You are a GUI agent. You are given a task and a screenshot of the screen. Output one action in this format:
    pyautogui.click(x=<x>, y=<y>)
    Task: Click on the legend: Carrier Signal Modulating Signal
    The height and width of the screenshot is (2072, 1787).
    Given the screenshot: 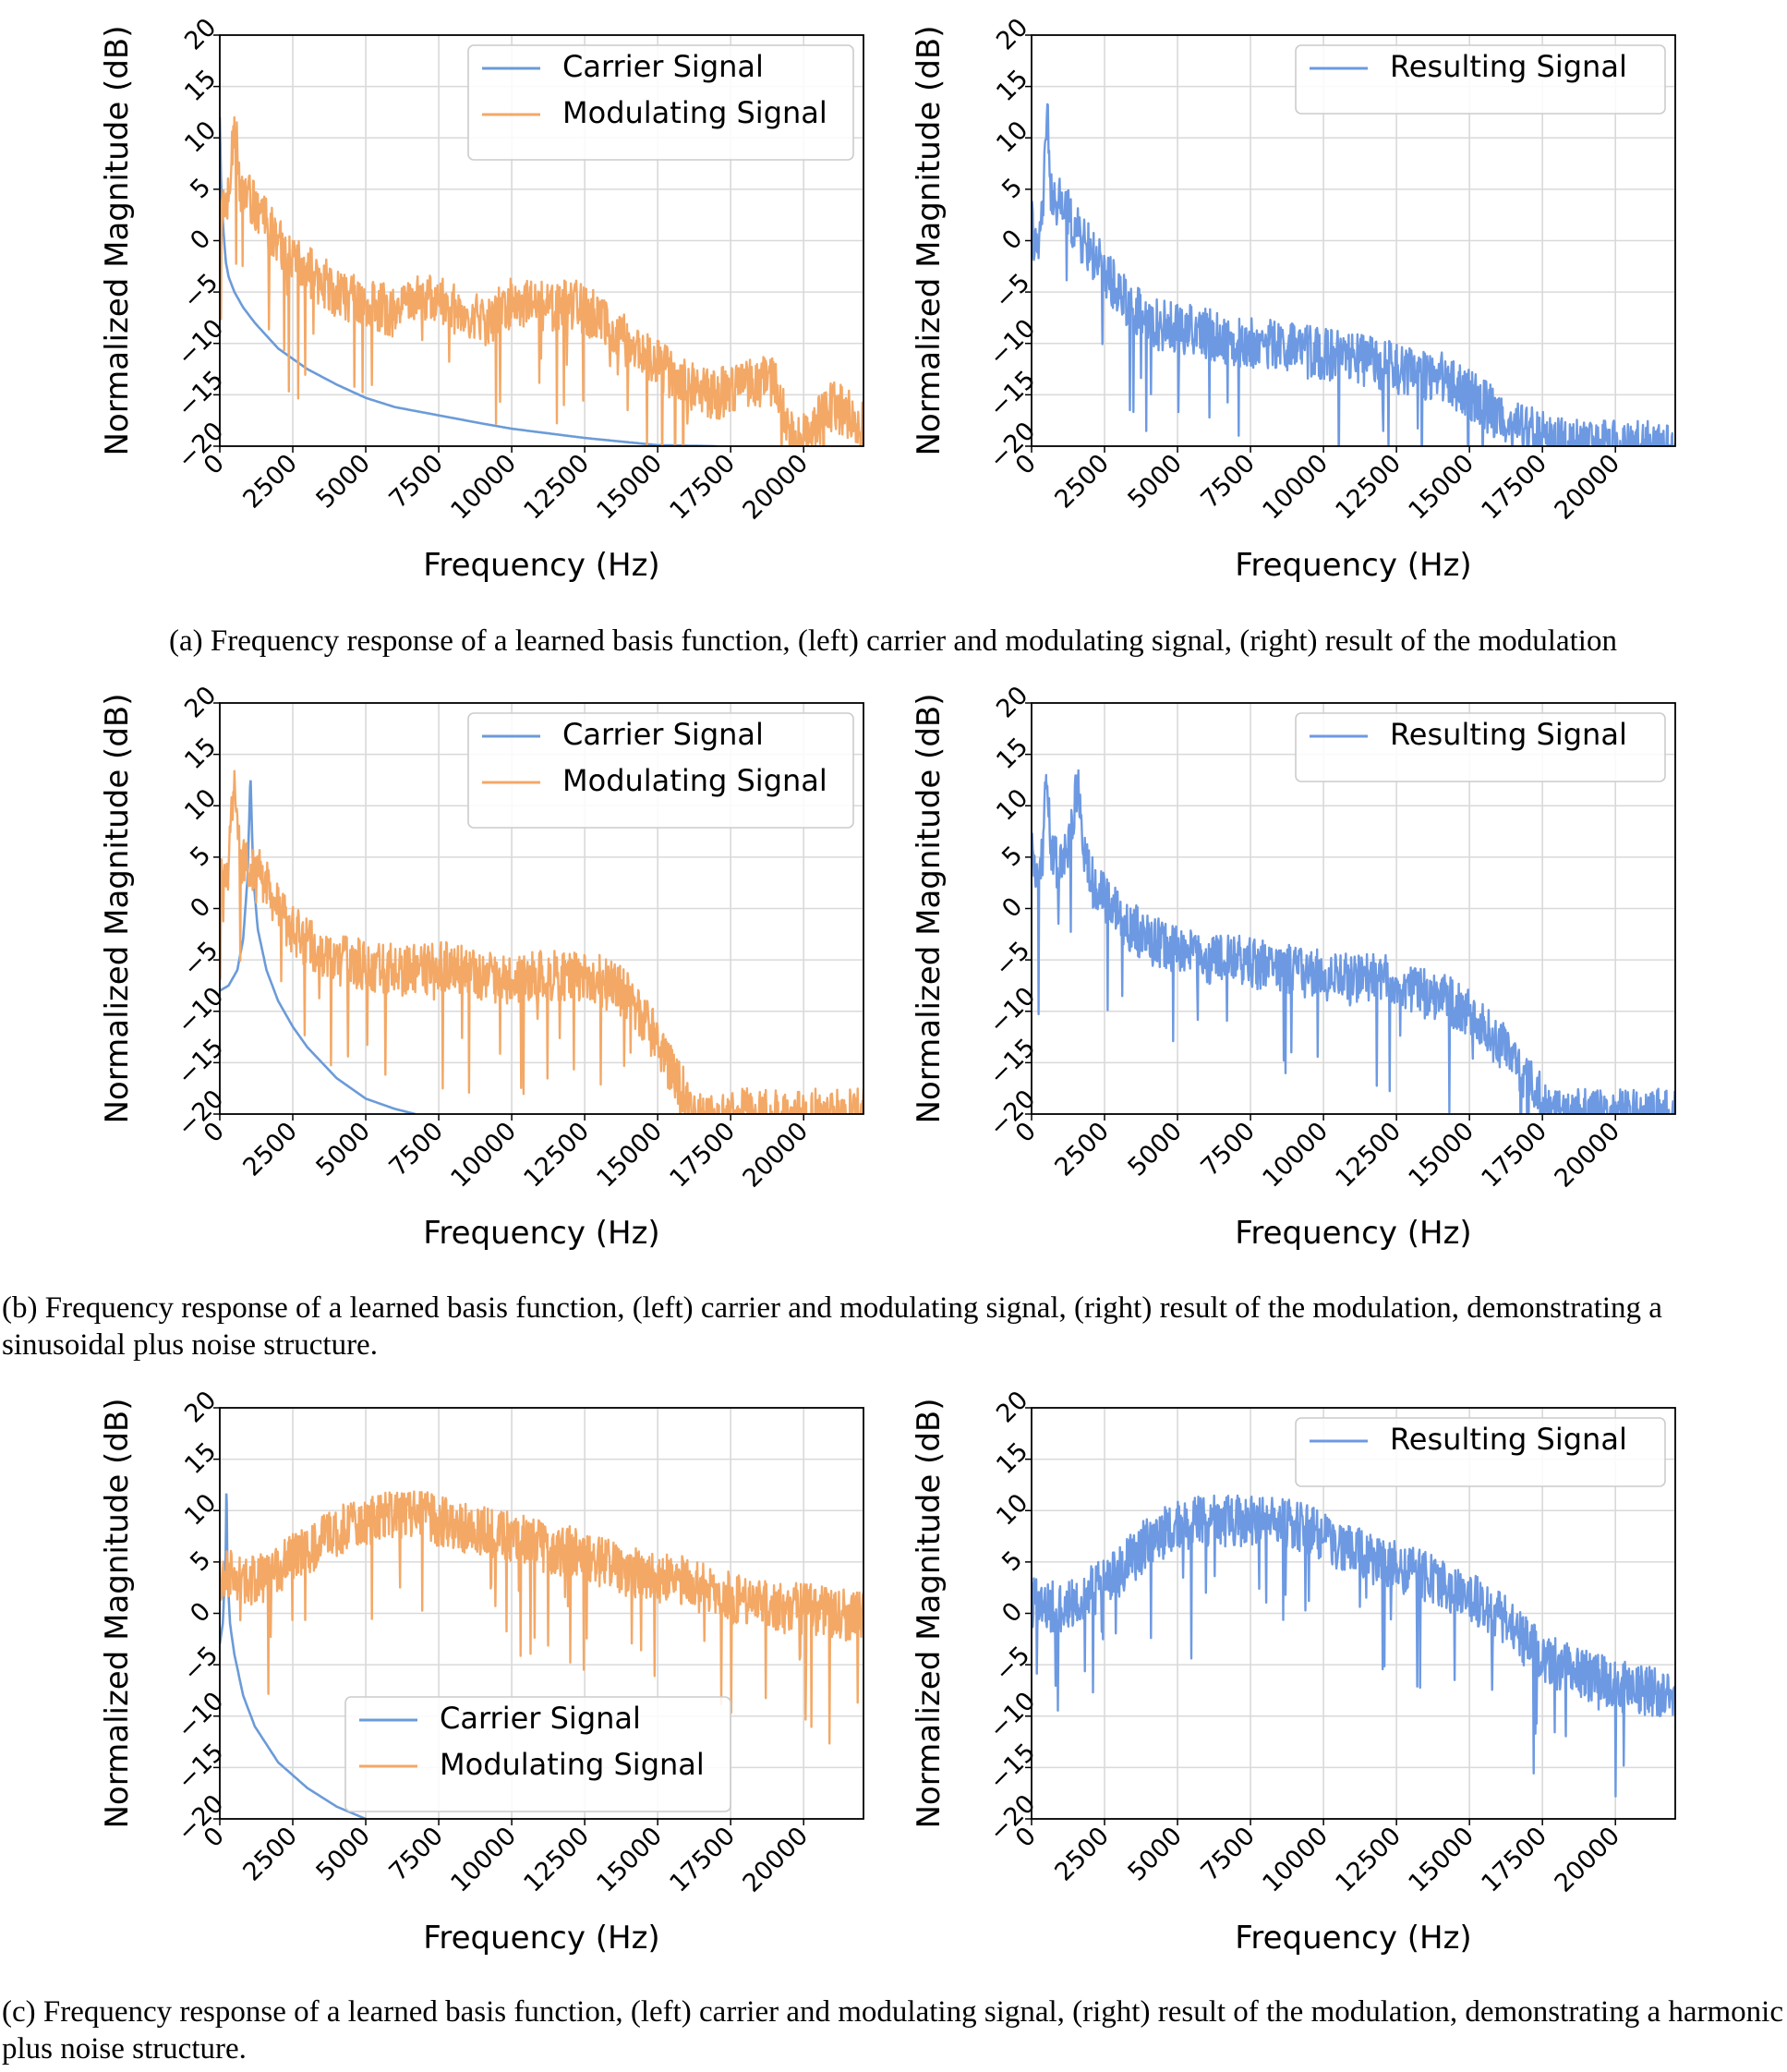 What is the action you would take?
    pyautogui.click(x=660, y=102)
    